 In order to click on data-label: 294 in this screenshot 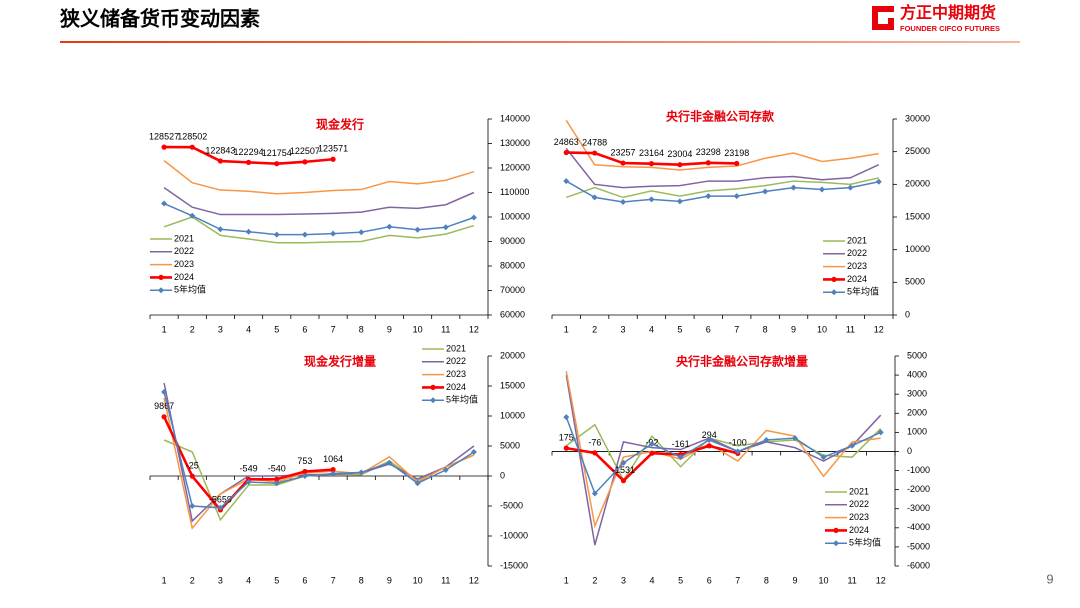, I will do `click(709, 435)`.